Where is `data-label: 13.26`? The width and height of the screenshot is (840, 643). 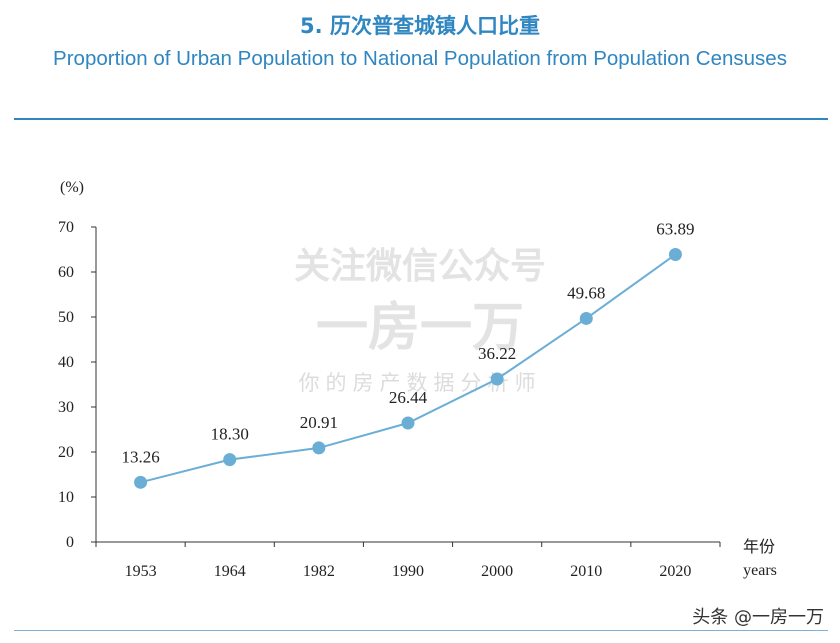 data-label: 13.26 is located at coordinates (140, 456).